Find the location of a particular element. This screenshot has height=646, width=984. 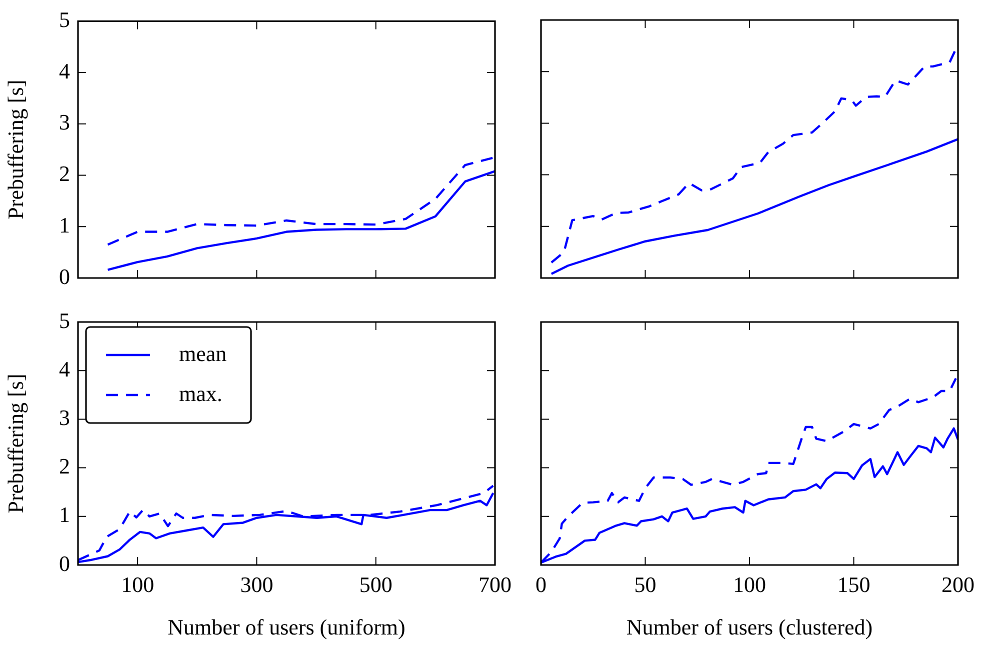

x-tick-label: 200 is located at coordinates (958, 584).